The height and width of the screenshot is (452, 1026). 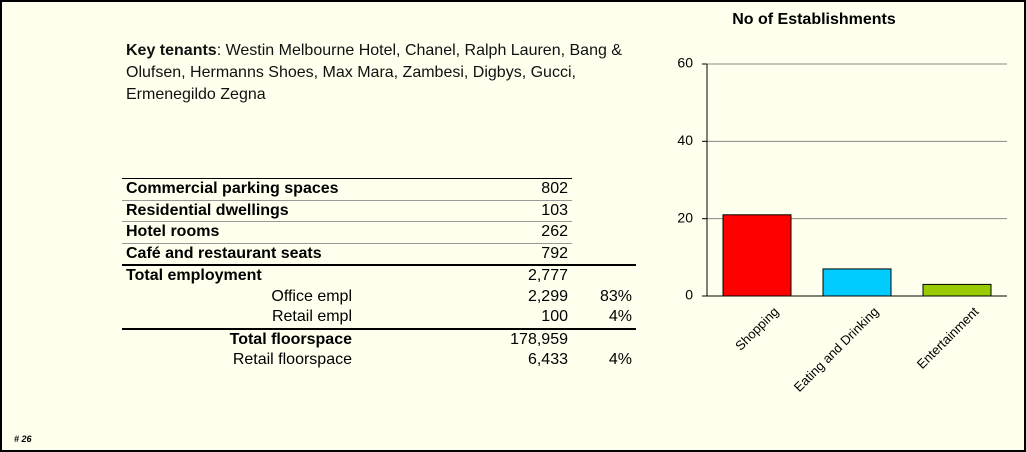 I want to click on cell: 802, so click(x=537, y=189).